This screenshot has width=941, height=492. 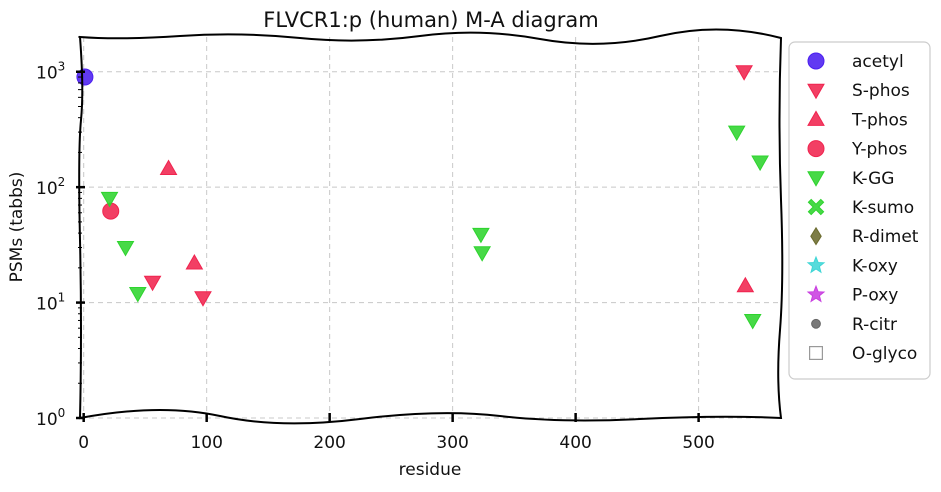 I want to click on legend-marker-k-gg, so click(x=816, y=179).